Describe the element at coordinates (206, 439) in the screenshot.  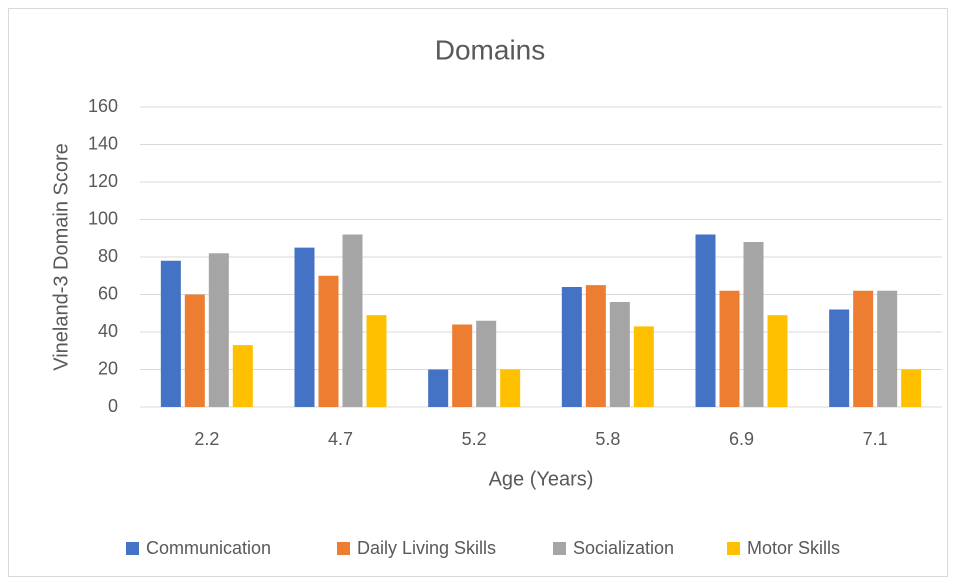
I see `x-tick-label: 2.2` at that location.